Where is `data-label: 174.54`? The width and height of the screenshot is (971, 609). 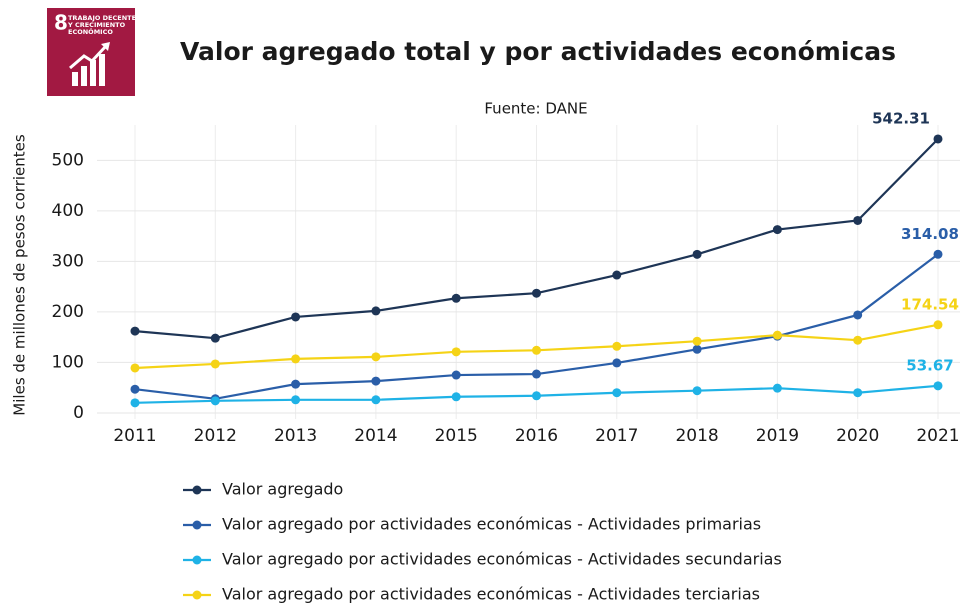
data-label: 174.54 is located at coordinates (930, 304).